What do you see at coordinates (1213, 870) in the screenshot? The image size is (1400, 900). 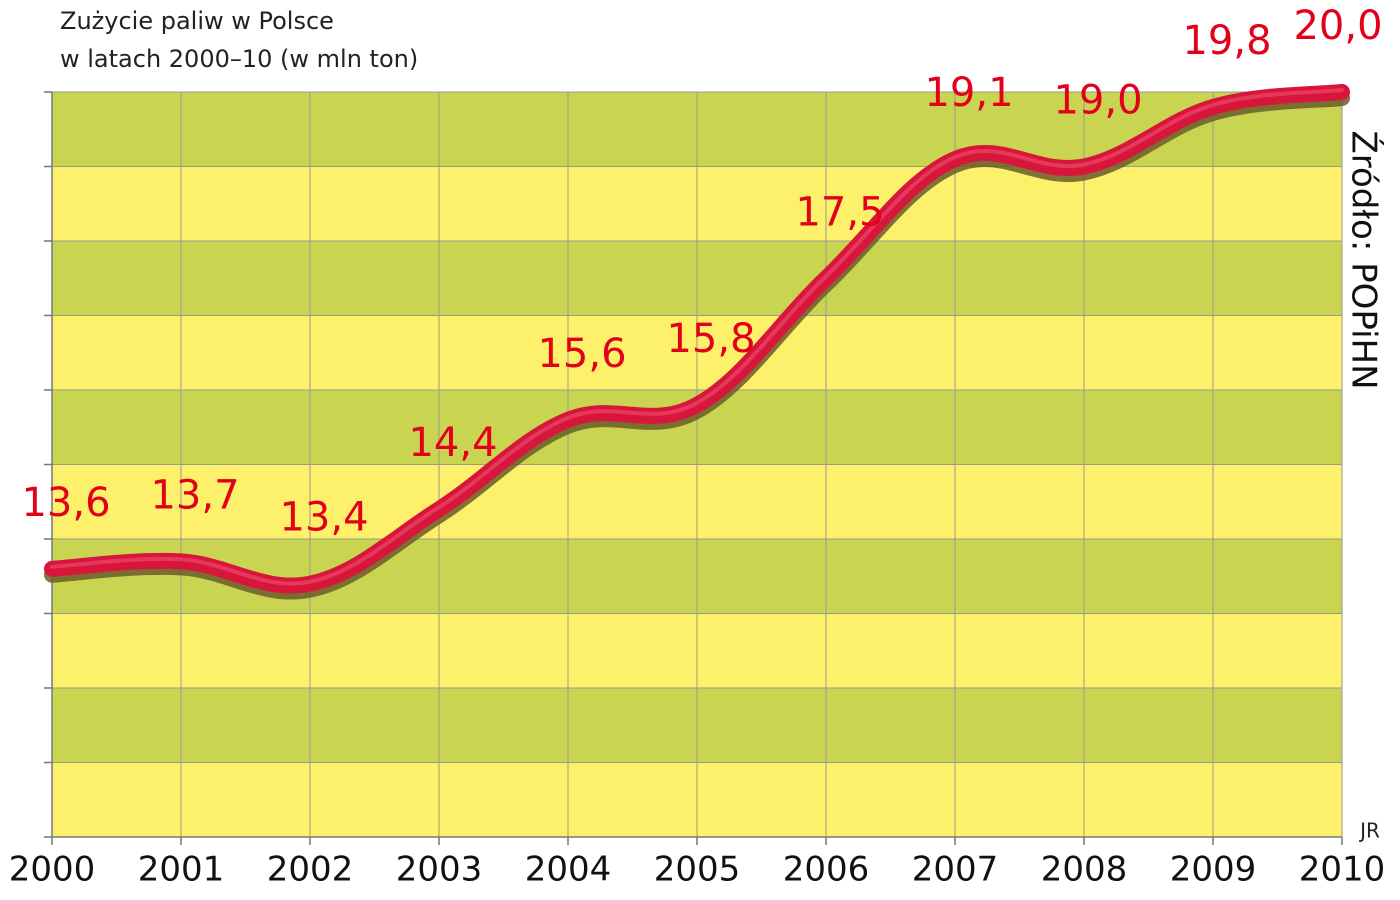 I see `x-tick-label: 2009` at bounding box center [1213, 870].